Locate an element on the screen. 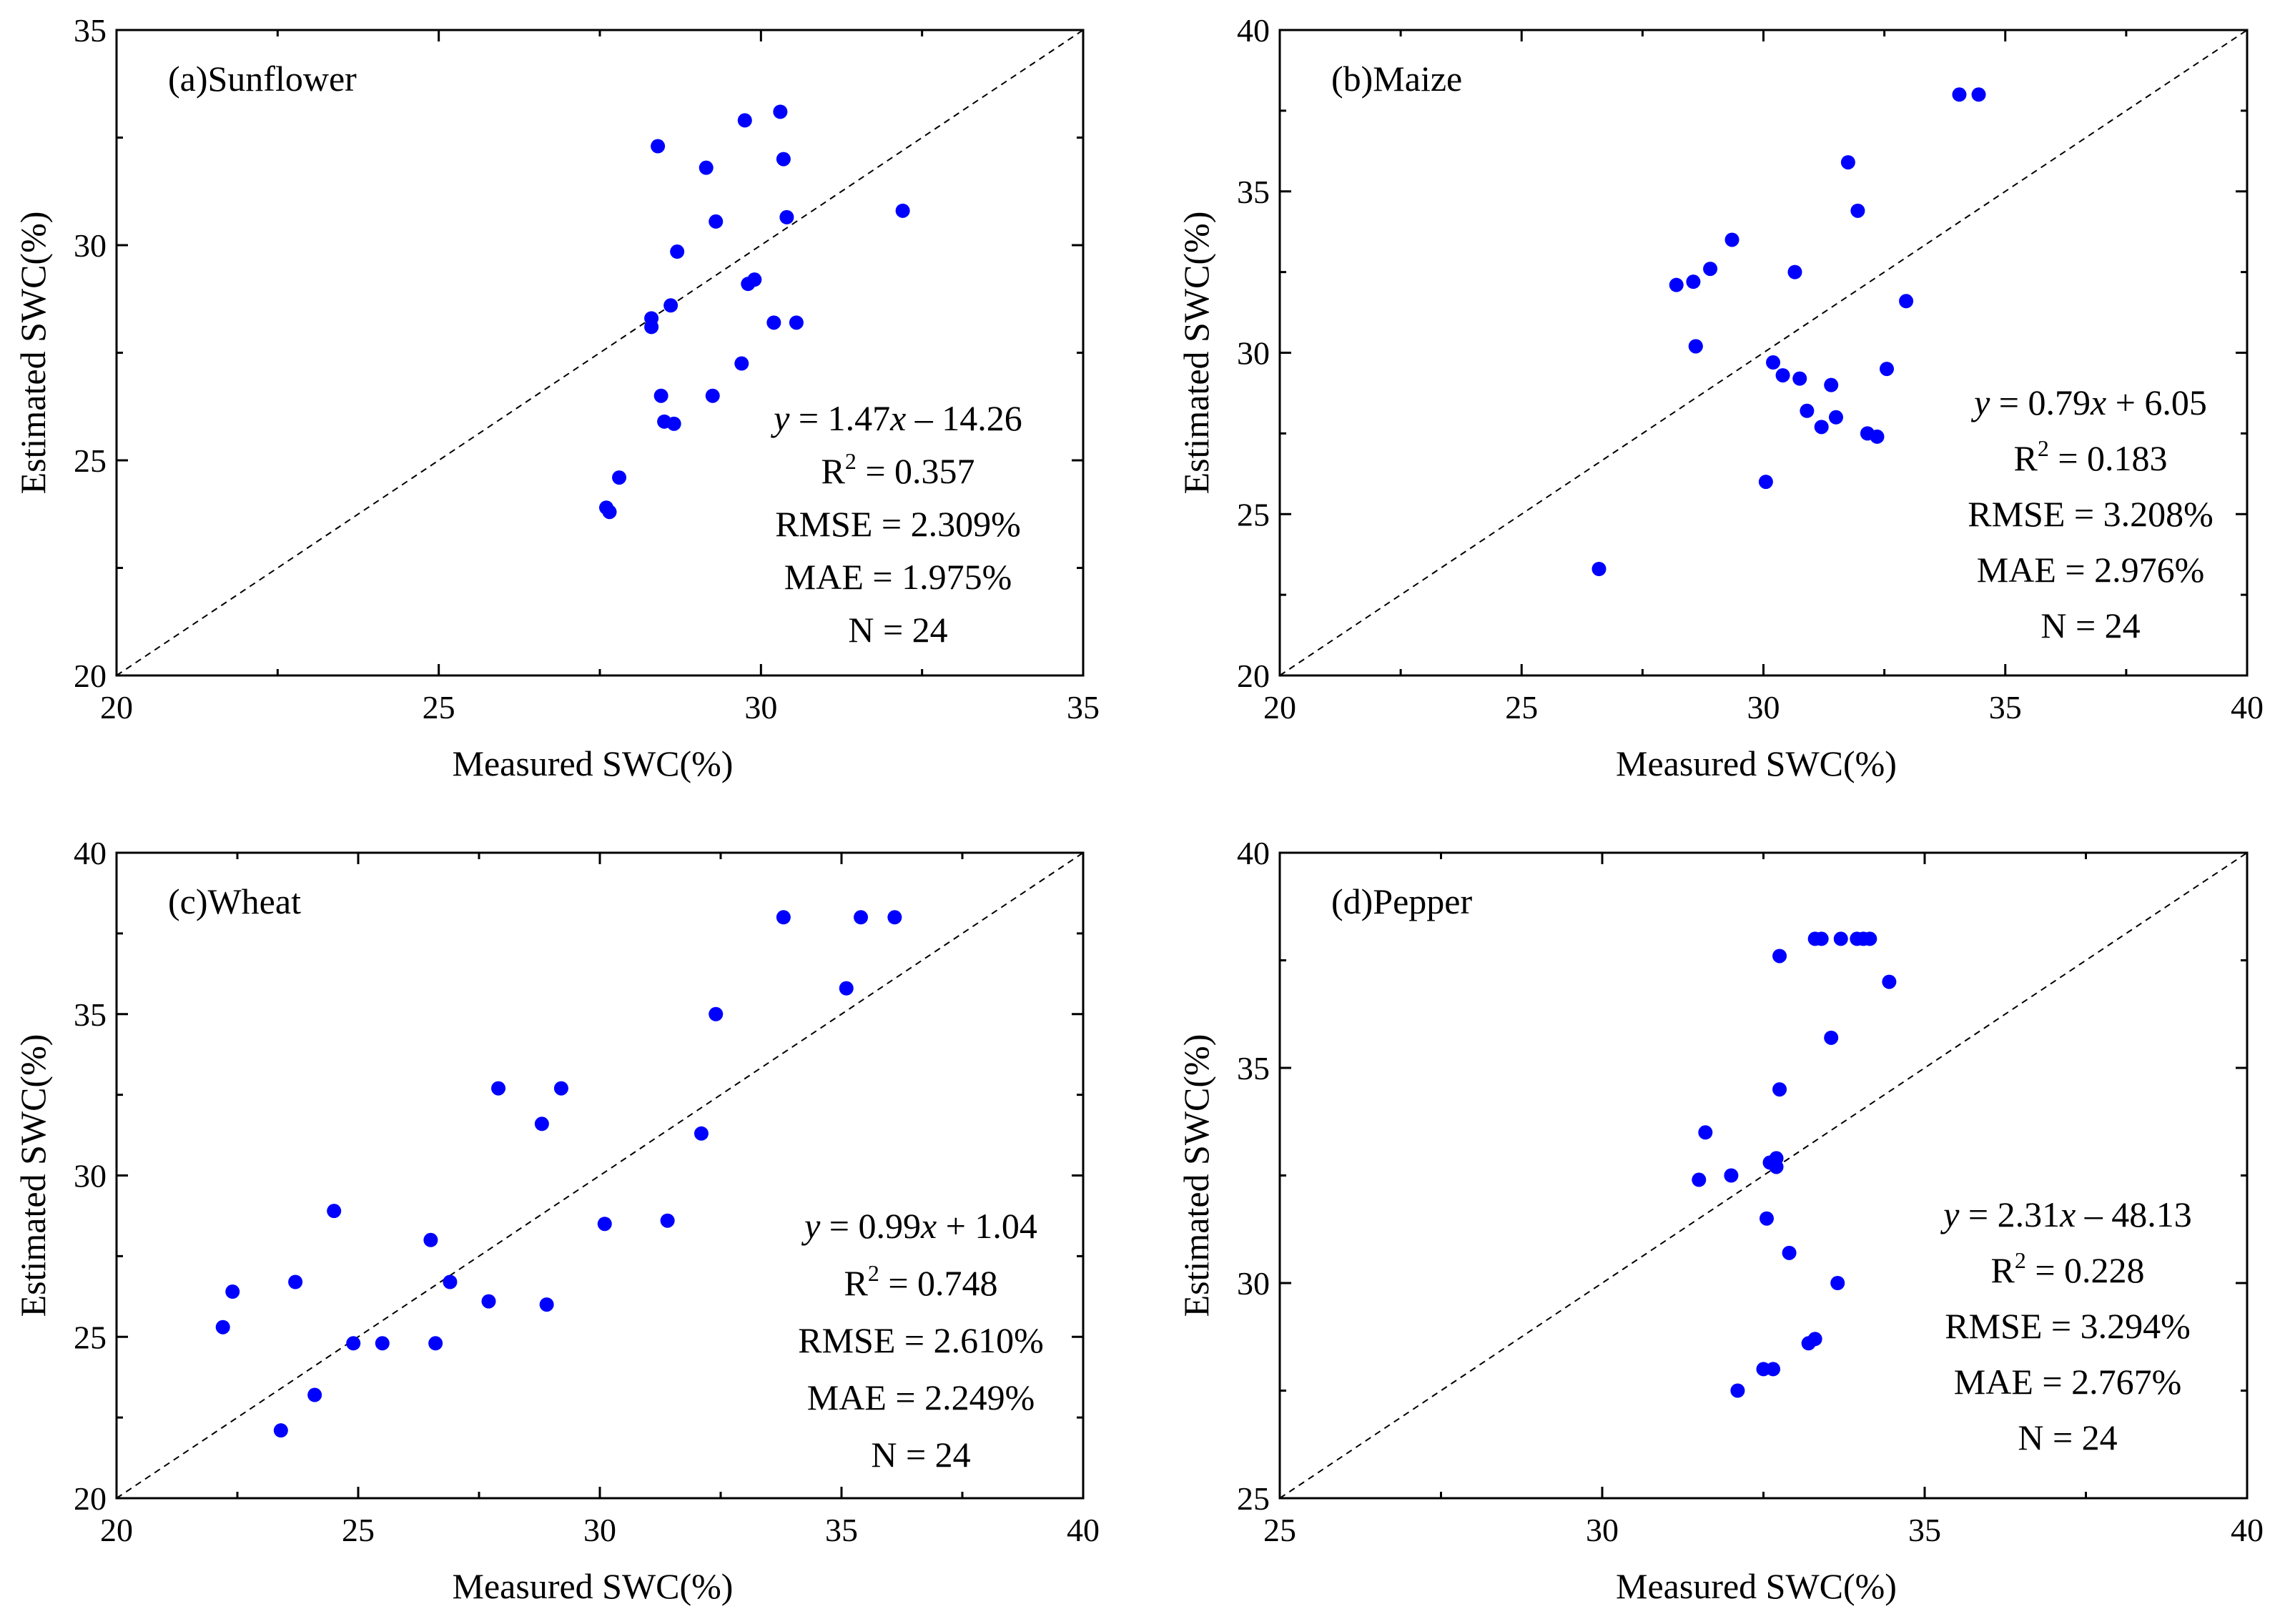 The width and height of the screenshot is (2280, 1624). x-tick-label: 40 is located at coordinates (1083, 1530).